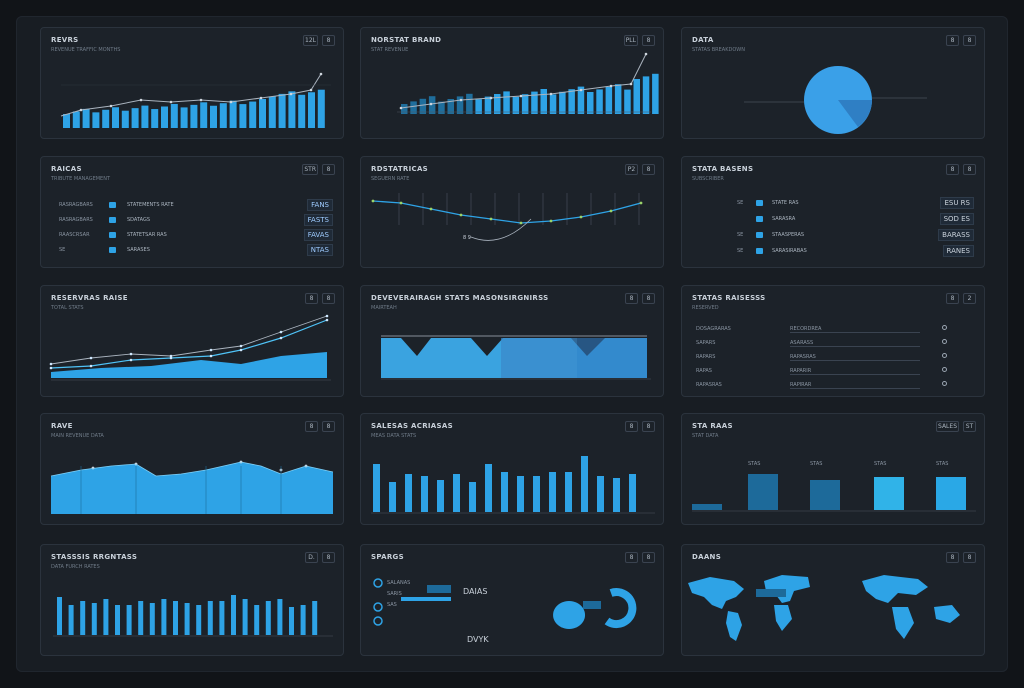 The height and width of the screenshot is (688, 1024). I want to click on panel-card-12: STA RAAS STAT DATA SALES ST STAS STAS STAS STAS, so click(833, 469).